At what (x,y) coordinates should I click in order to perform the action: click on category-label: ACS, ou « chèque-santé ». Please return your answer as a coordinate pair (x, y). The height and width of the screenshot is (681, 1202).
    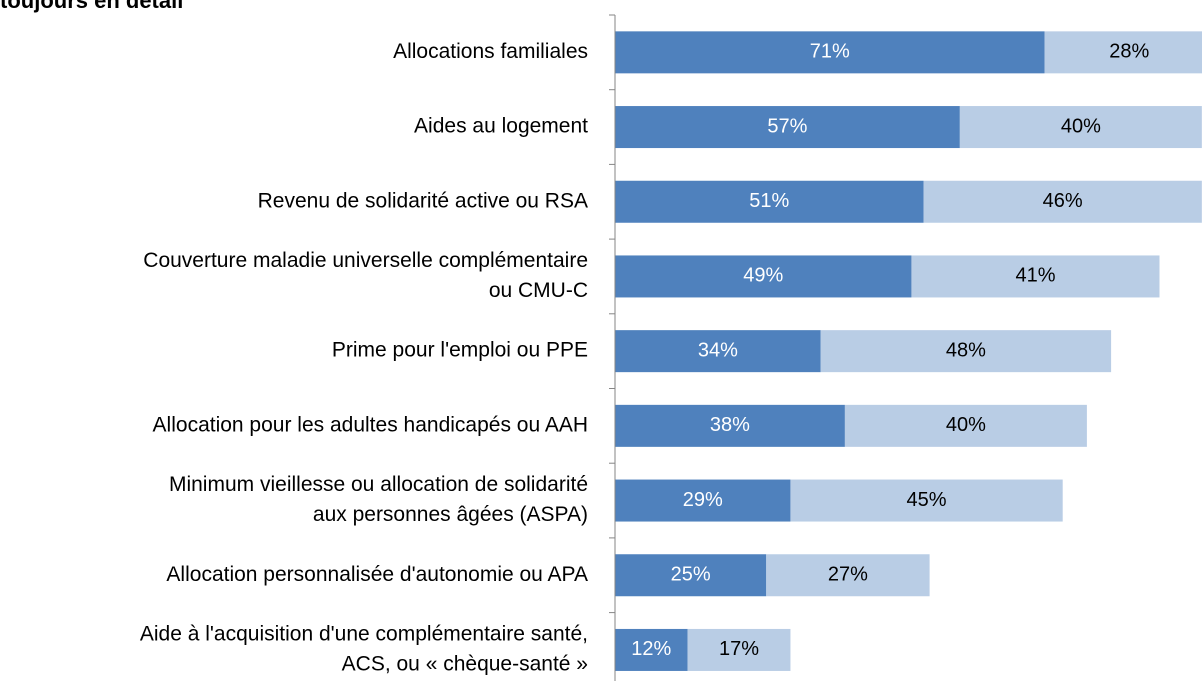
    Looking at the image, I should click on (465, 663).